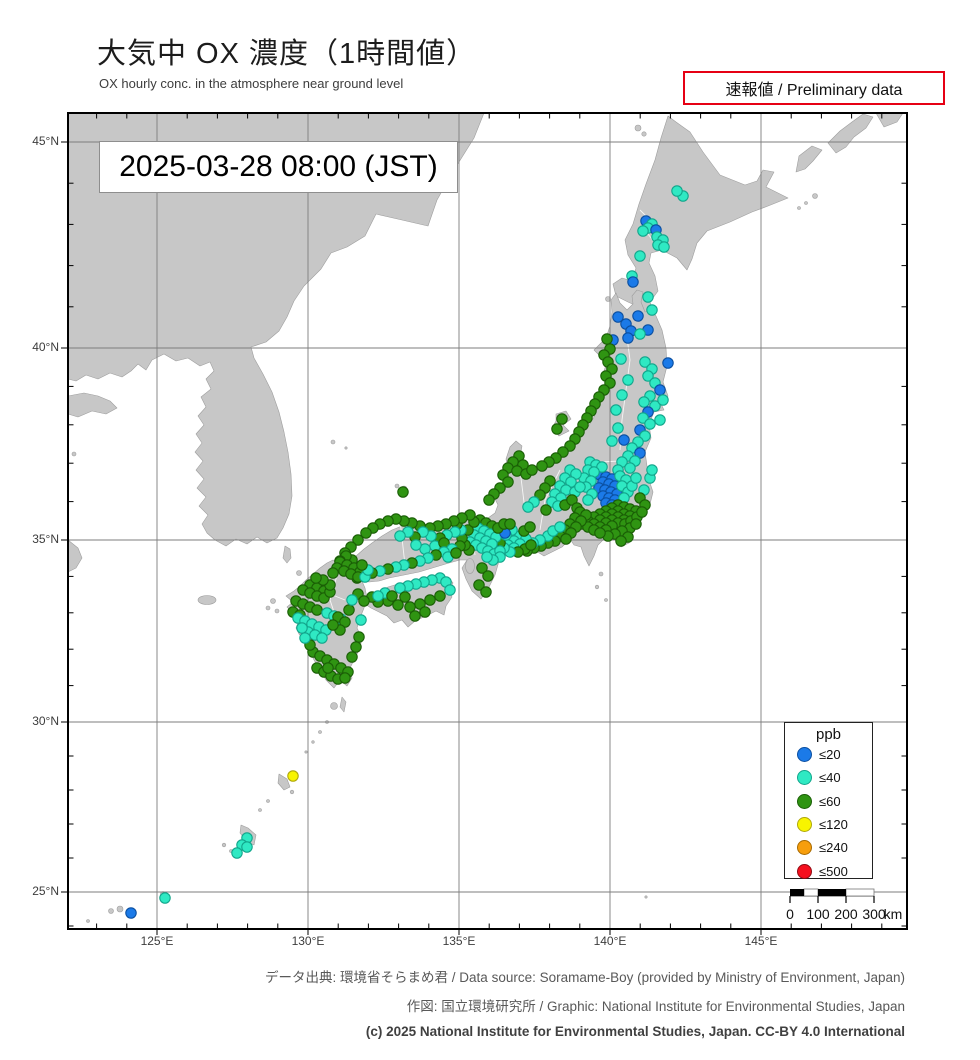 The width and height of the screenshot is (980, 1060). Describe the element at coordinates (828, 754) in the screenshot. I see `legend-item: ≤20` at that location.